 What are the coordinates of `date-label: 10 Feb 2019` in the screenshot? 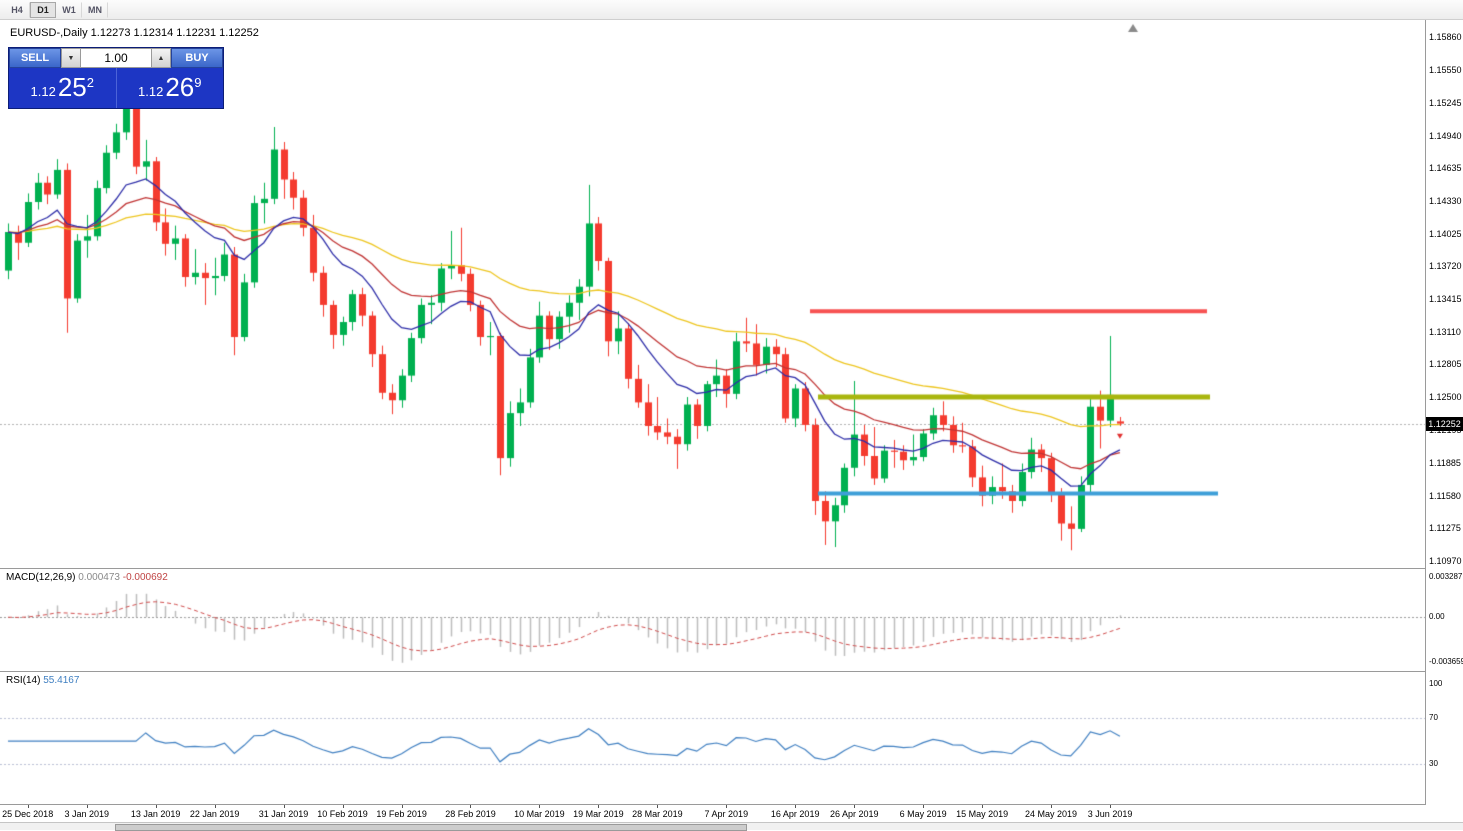 It's located at (342, 814).